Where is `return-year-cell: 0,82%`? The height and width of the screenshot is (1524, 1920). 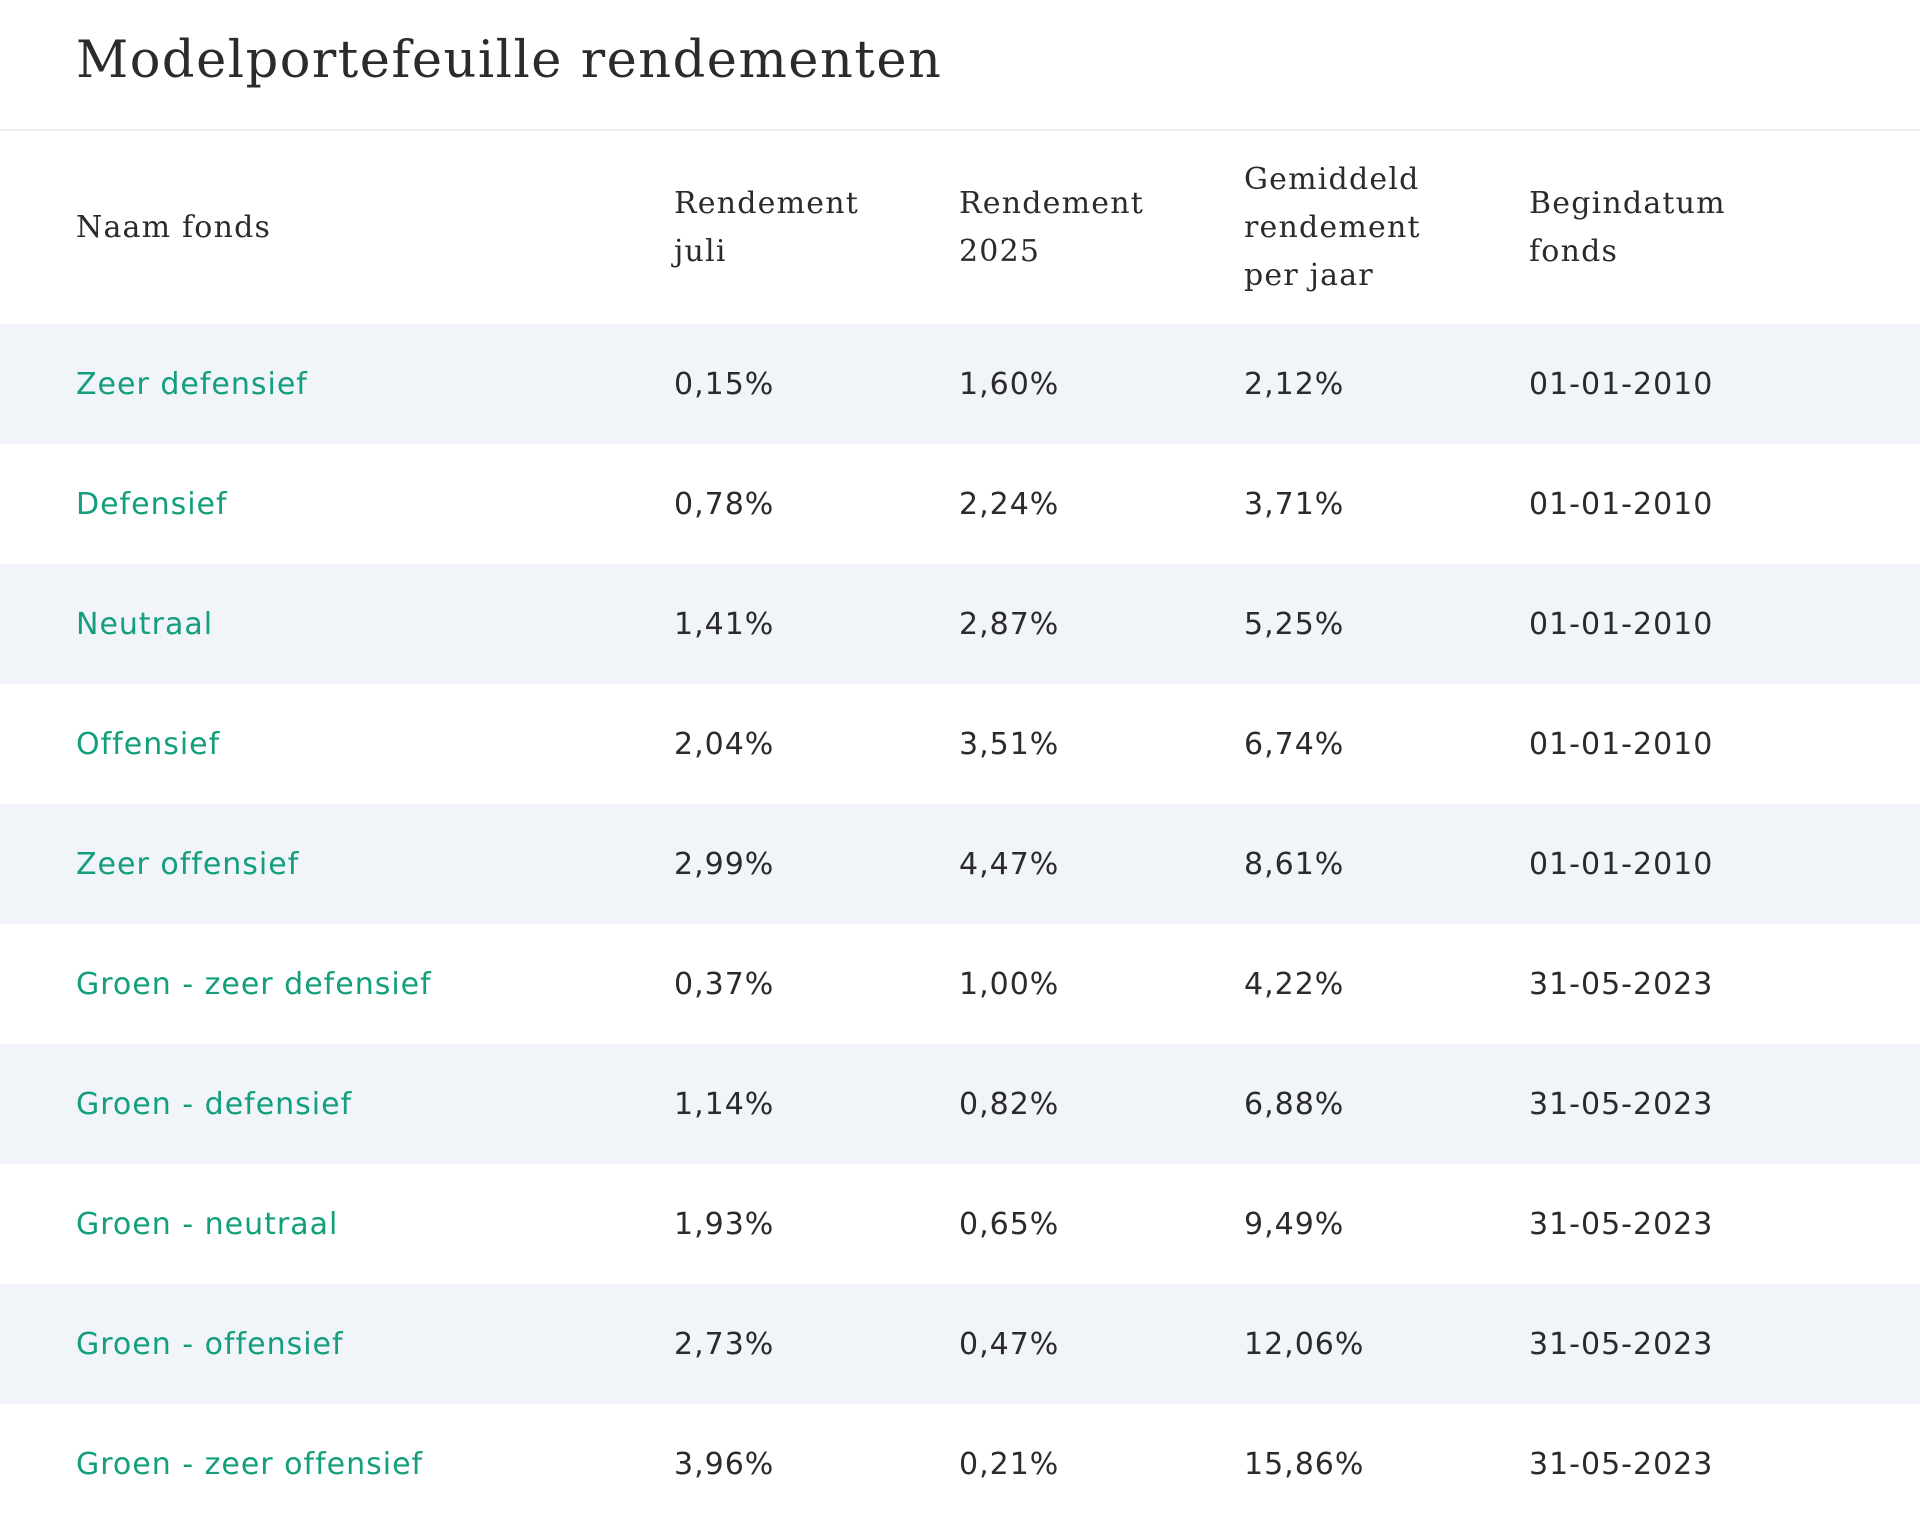 return-year-cell: 0,82% is located at coordinates (1009, 1104).